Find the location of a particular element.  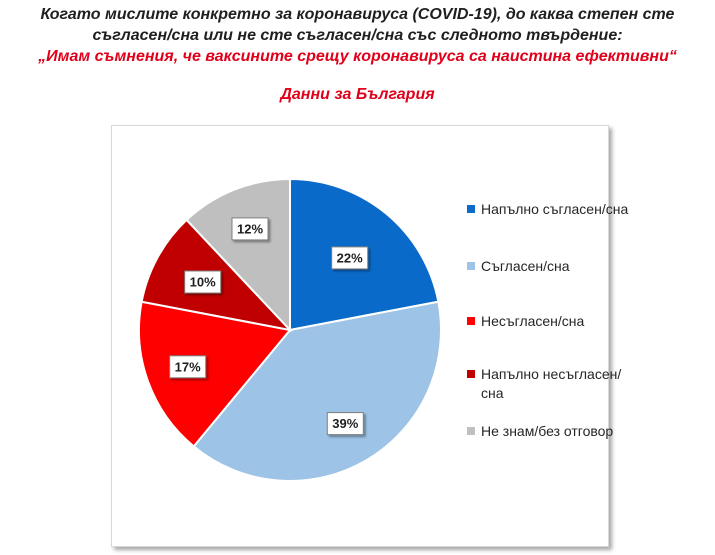

legend-item-fully-agree: Напълно съгласен/сна is located at coordinates (549, 209).